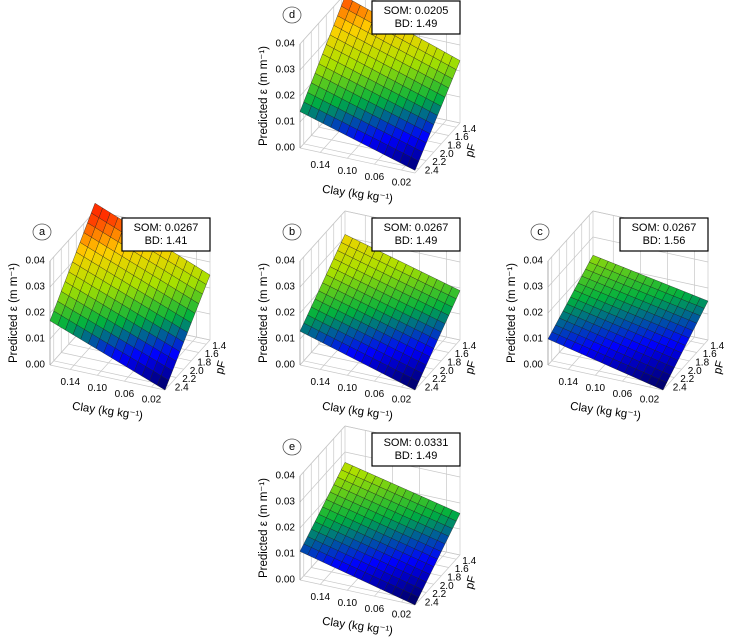  I want to click on annotation-text: BD: 1.41, so click(166, 241).